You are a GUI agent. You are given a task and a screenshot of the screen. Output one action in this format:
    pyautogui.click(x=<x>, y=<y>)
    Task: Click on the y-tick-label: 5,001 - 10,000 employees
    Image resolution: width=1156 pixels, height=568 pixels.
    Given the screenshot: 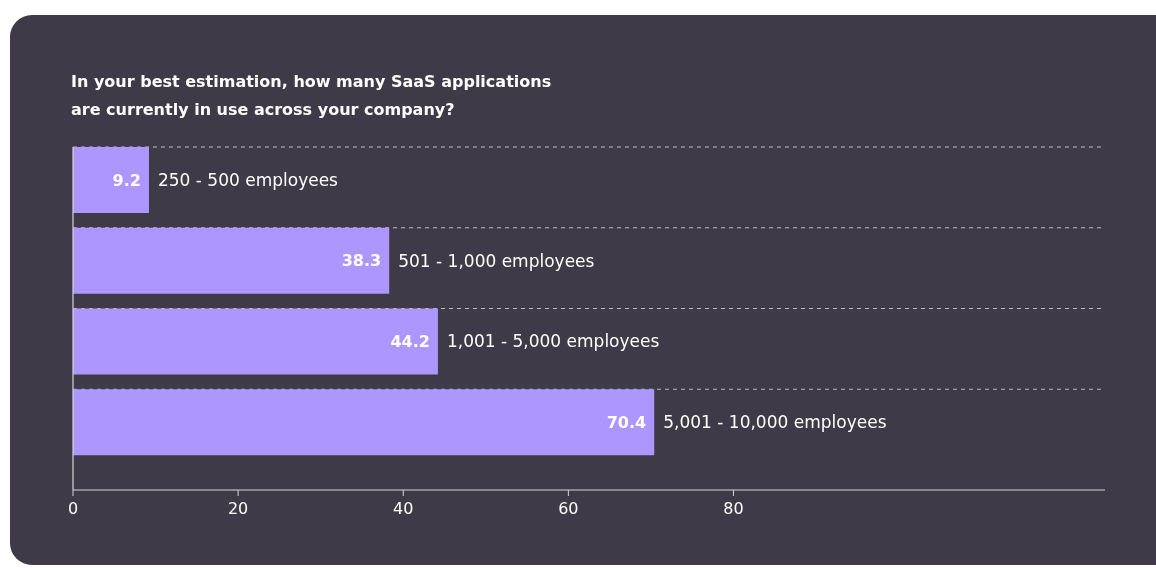 What is the action you would take?
    pyautogui.click(x=775, y=422)
    